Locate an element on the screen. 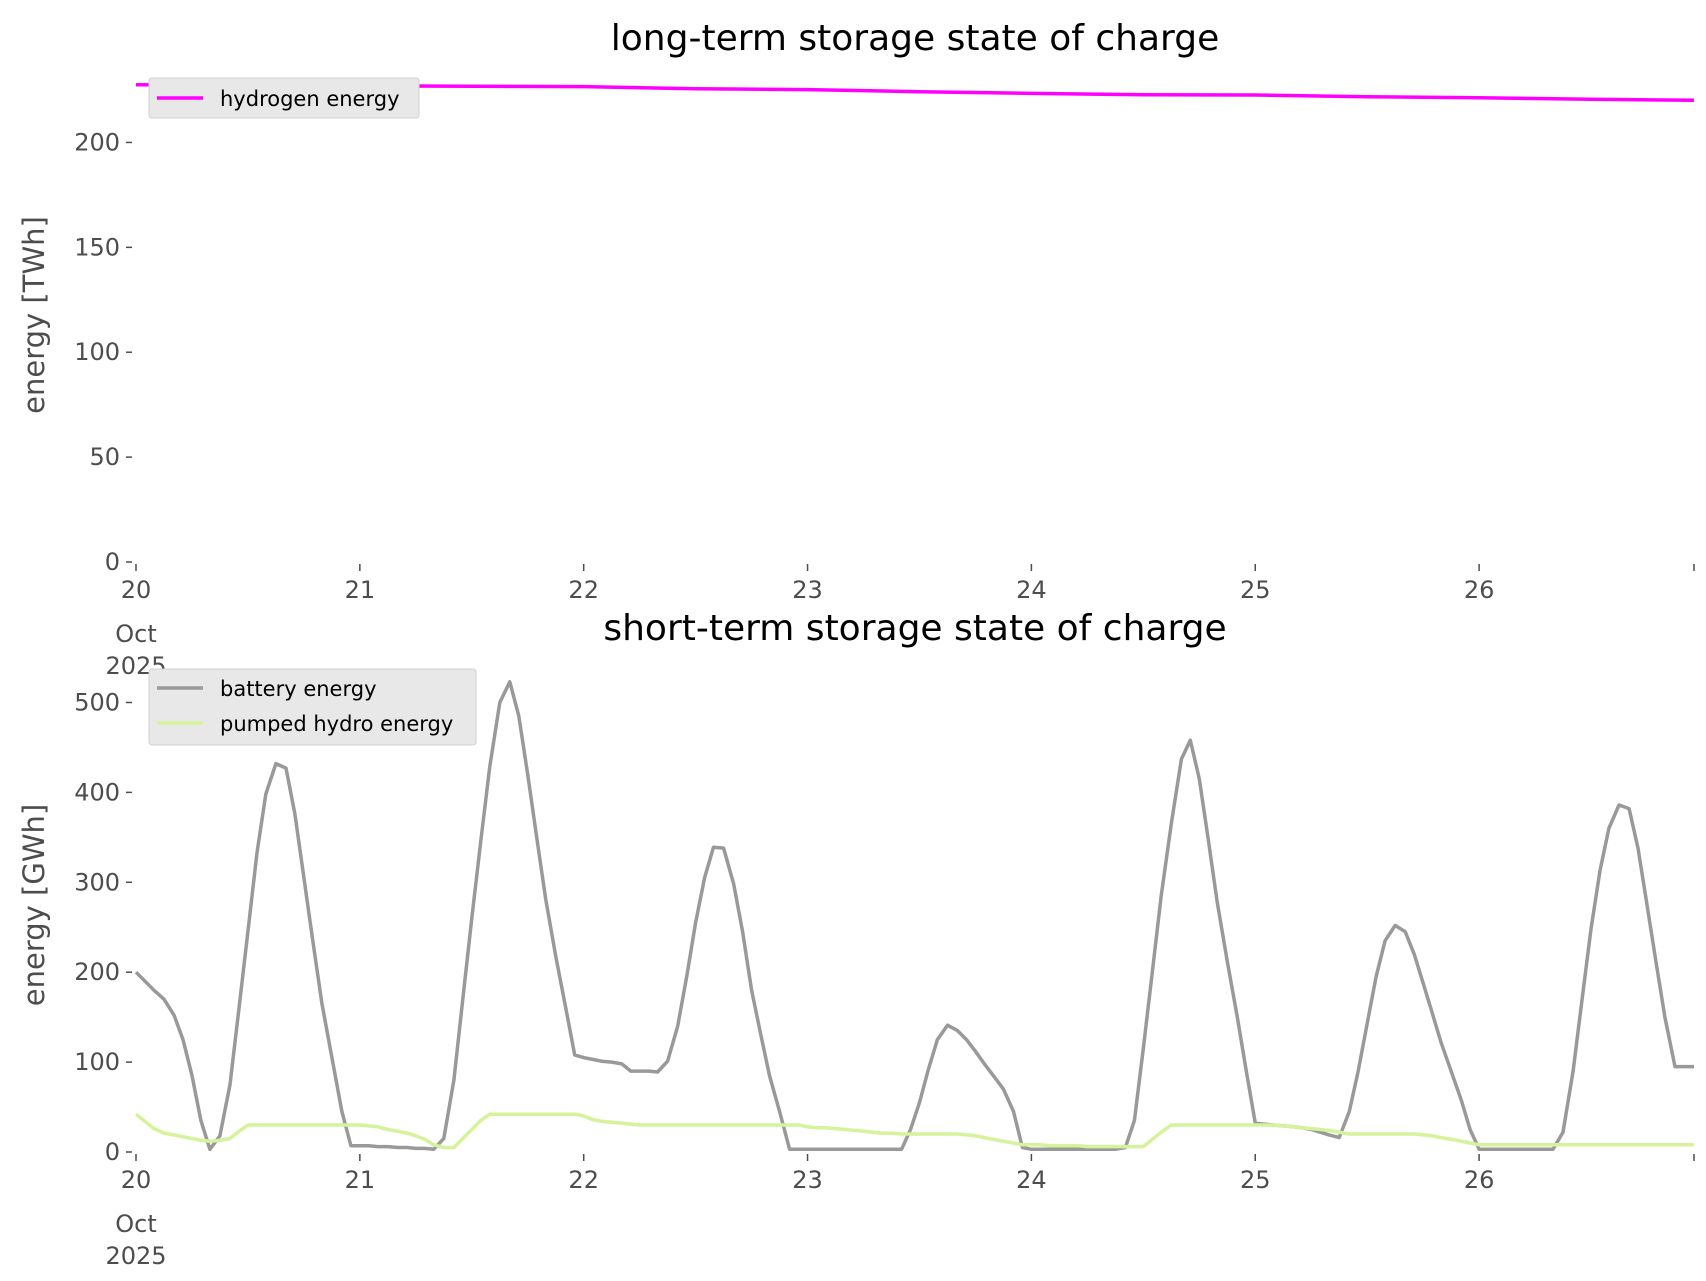  short-term-legend: battery energy pumped hydro energy is located at coordinates (312, 707).